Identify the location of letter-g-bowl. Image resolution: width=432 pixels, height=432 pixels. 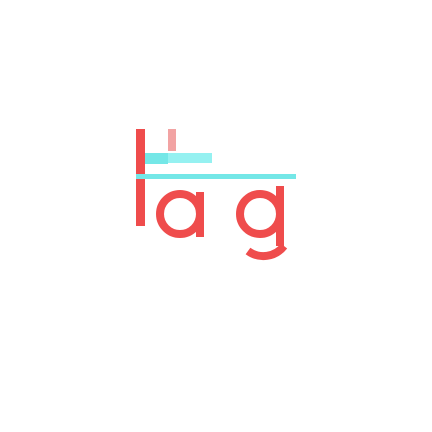
(260, 214).